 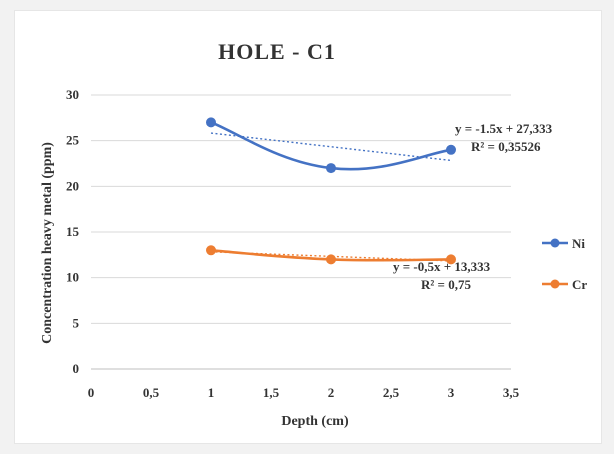 I want to click on y-tick-30: 30, so click(x=72, y=94).